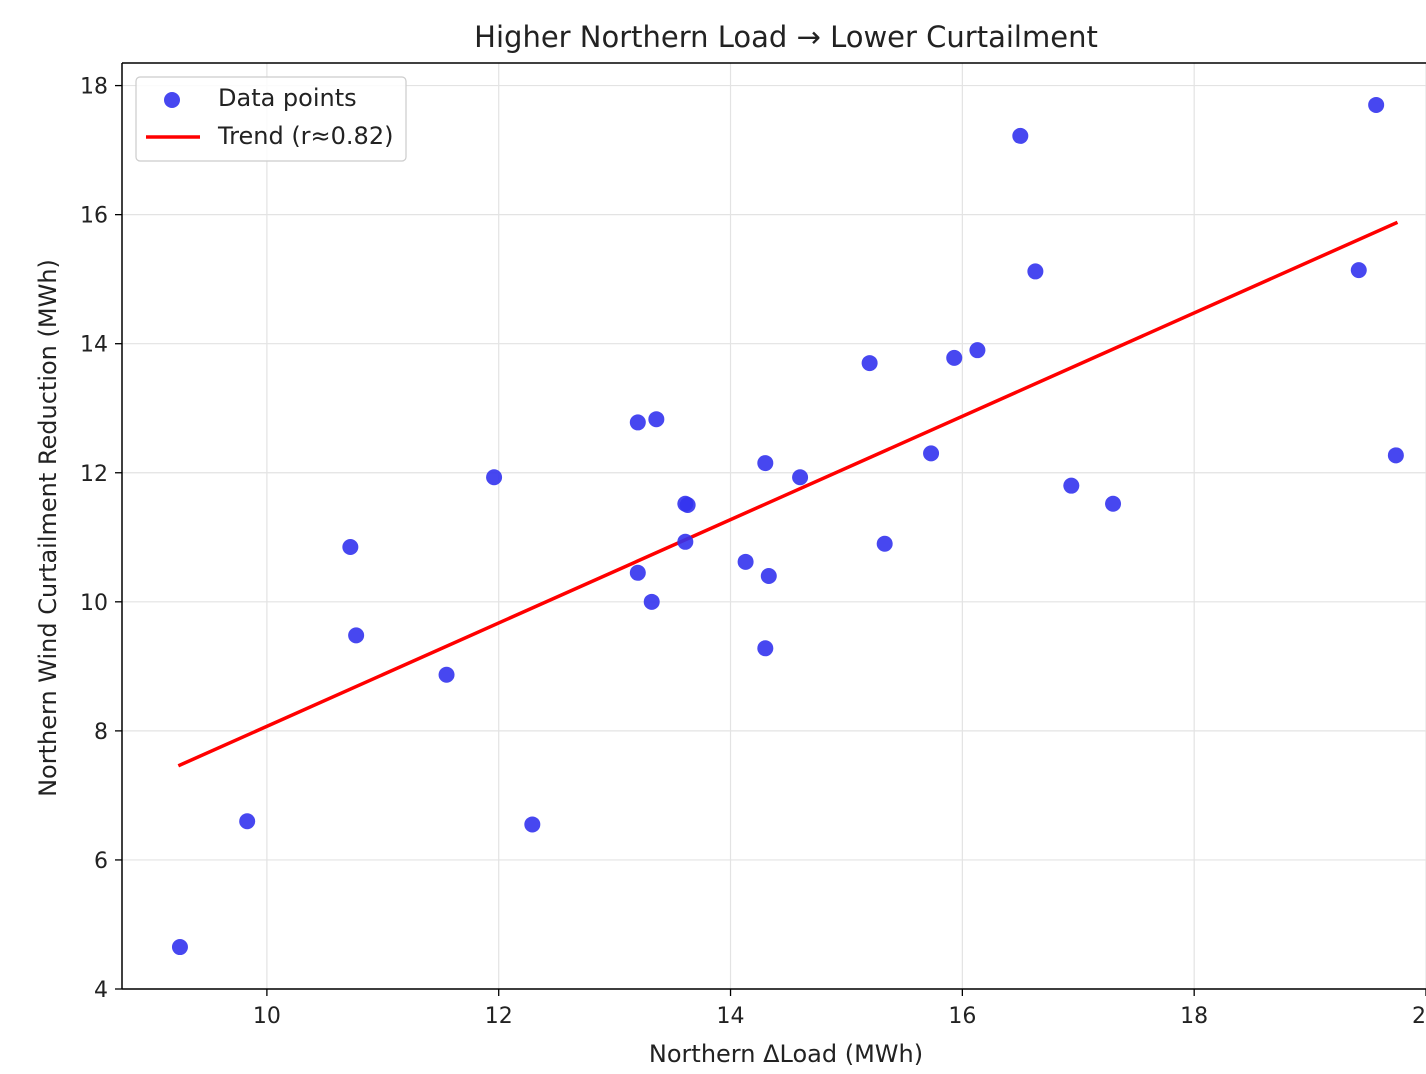 The width and height of the screenshot is (1426, 1074). I want to click on x-tick-label: 10, so click(267, 1016).